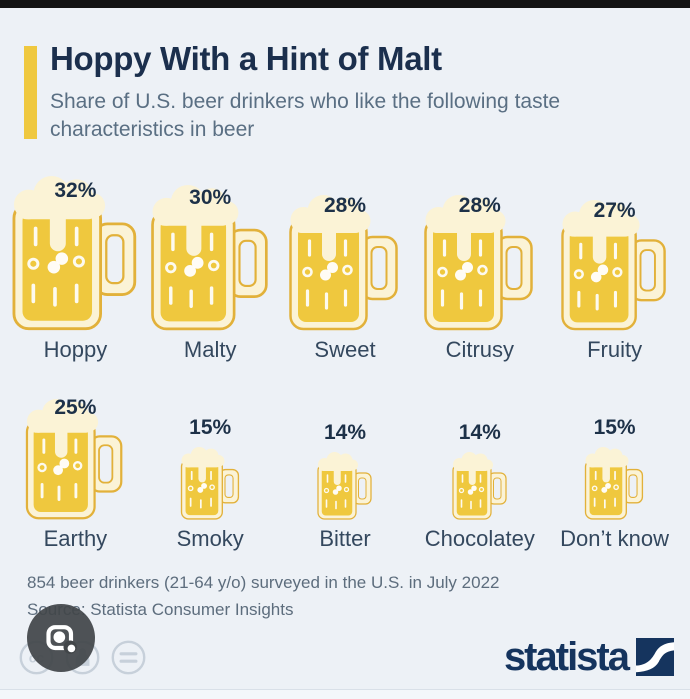  What do you see at coordinates (160, 609) in the screenshot?
I see `source-note: Source: Statista Consumer Insights` at bounding box center [160, 609].